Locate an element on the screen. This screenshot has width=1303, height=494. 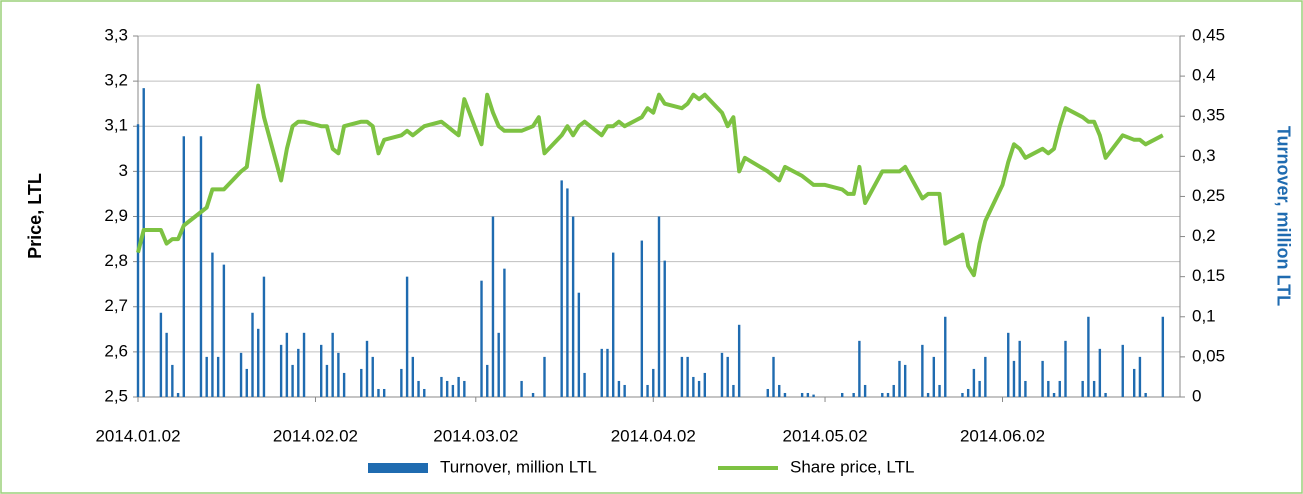
y-tick-label: 3,1 is located at coordinates (116, 125).